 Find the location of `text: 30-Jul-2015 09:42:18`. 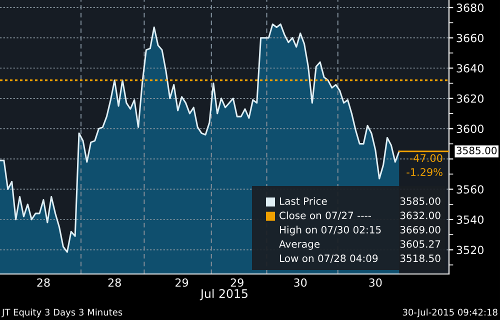

text: 30-Jul-2015 09:42:18 is located at coordinates (450, 313).